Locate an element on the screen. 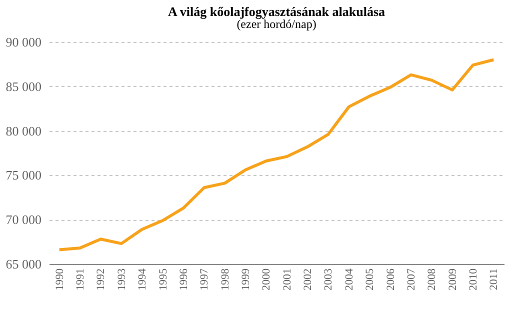 The image size is (525, 334). y-tick-label: 65 000 is located at coordinates (24, 264).